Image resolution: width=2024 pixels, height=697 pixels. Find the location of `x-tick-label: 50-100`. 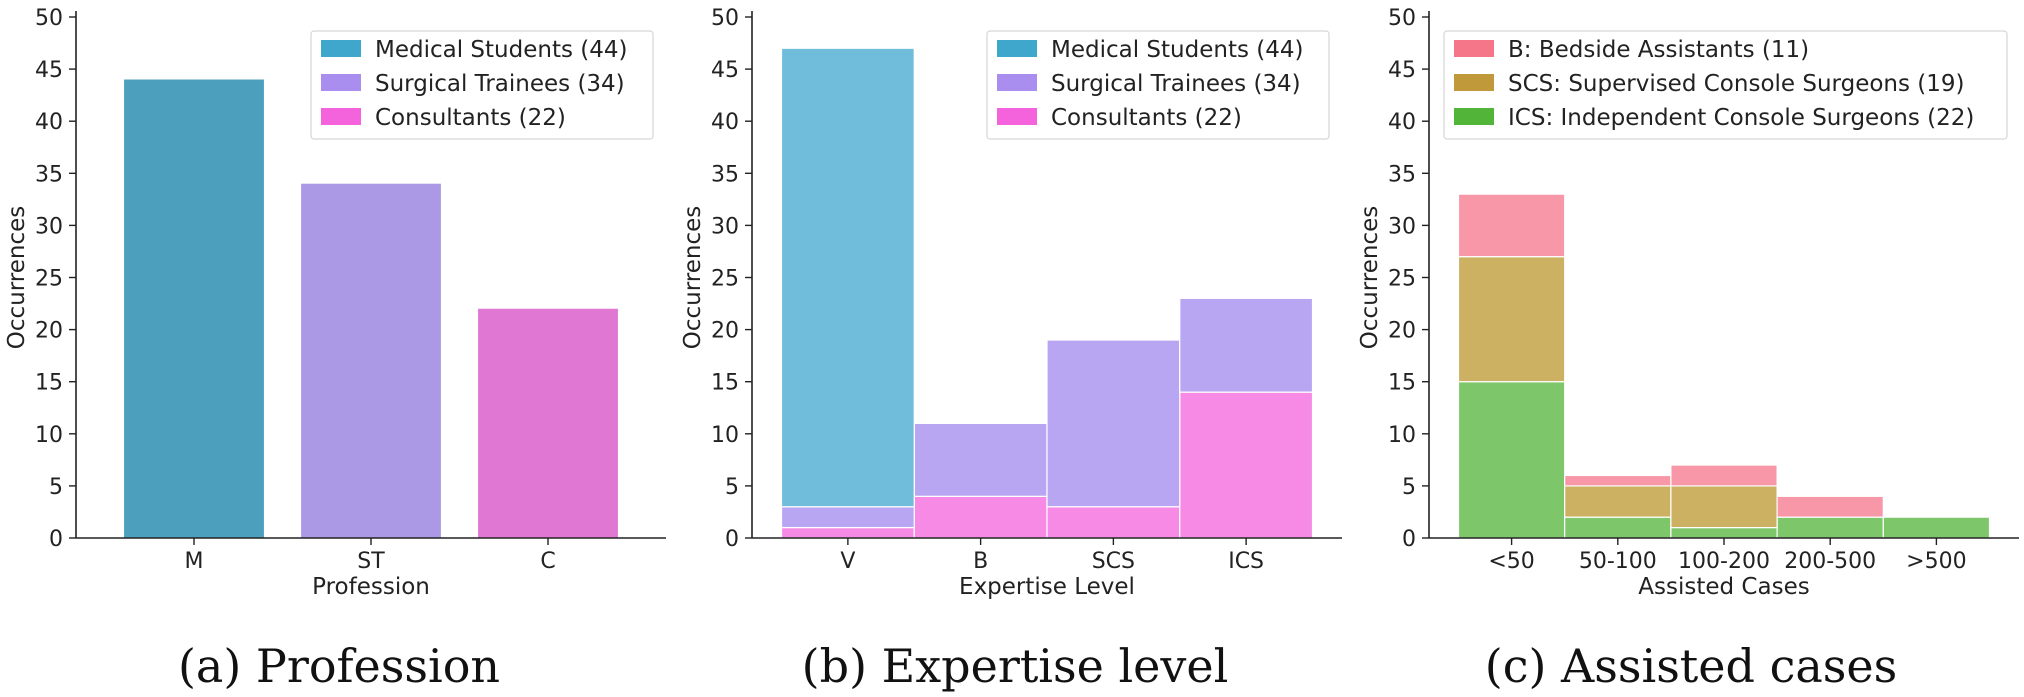

x-tick-label: 50-100 is located at coordinates (1618, 561).